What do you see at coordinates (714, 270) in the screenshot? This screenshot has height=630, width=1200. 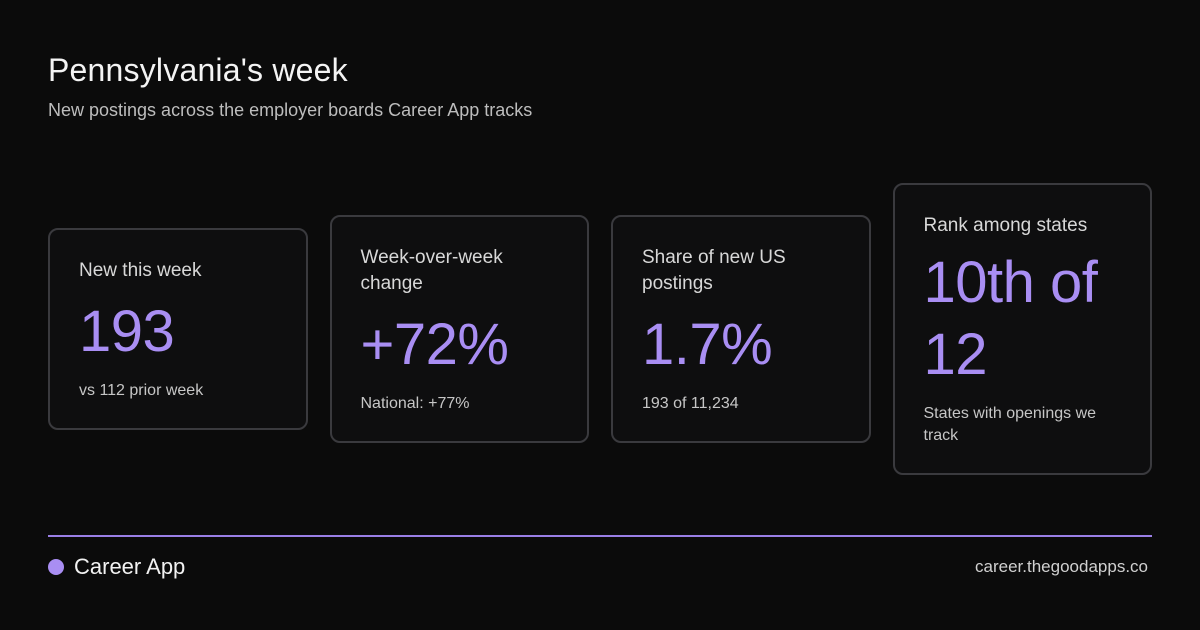 I see `stat-card-label: Share of new US postings` at bounding box center [714, 270].